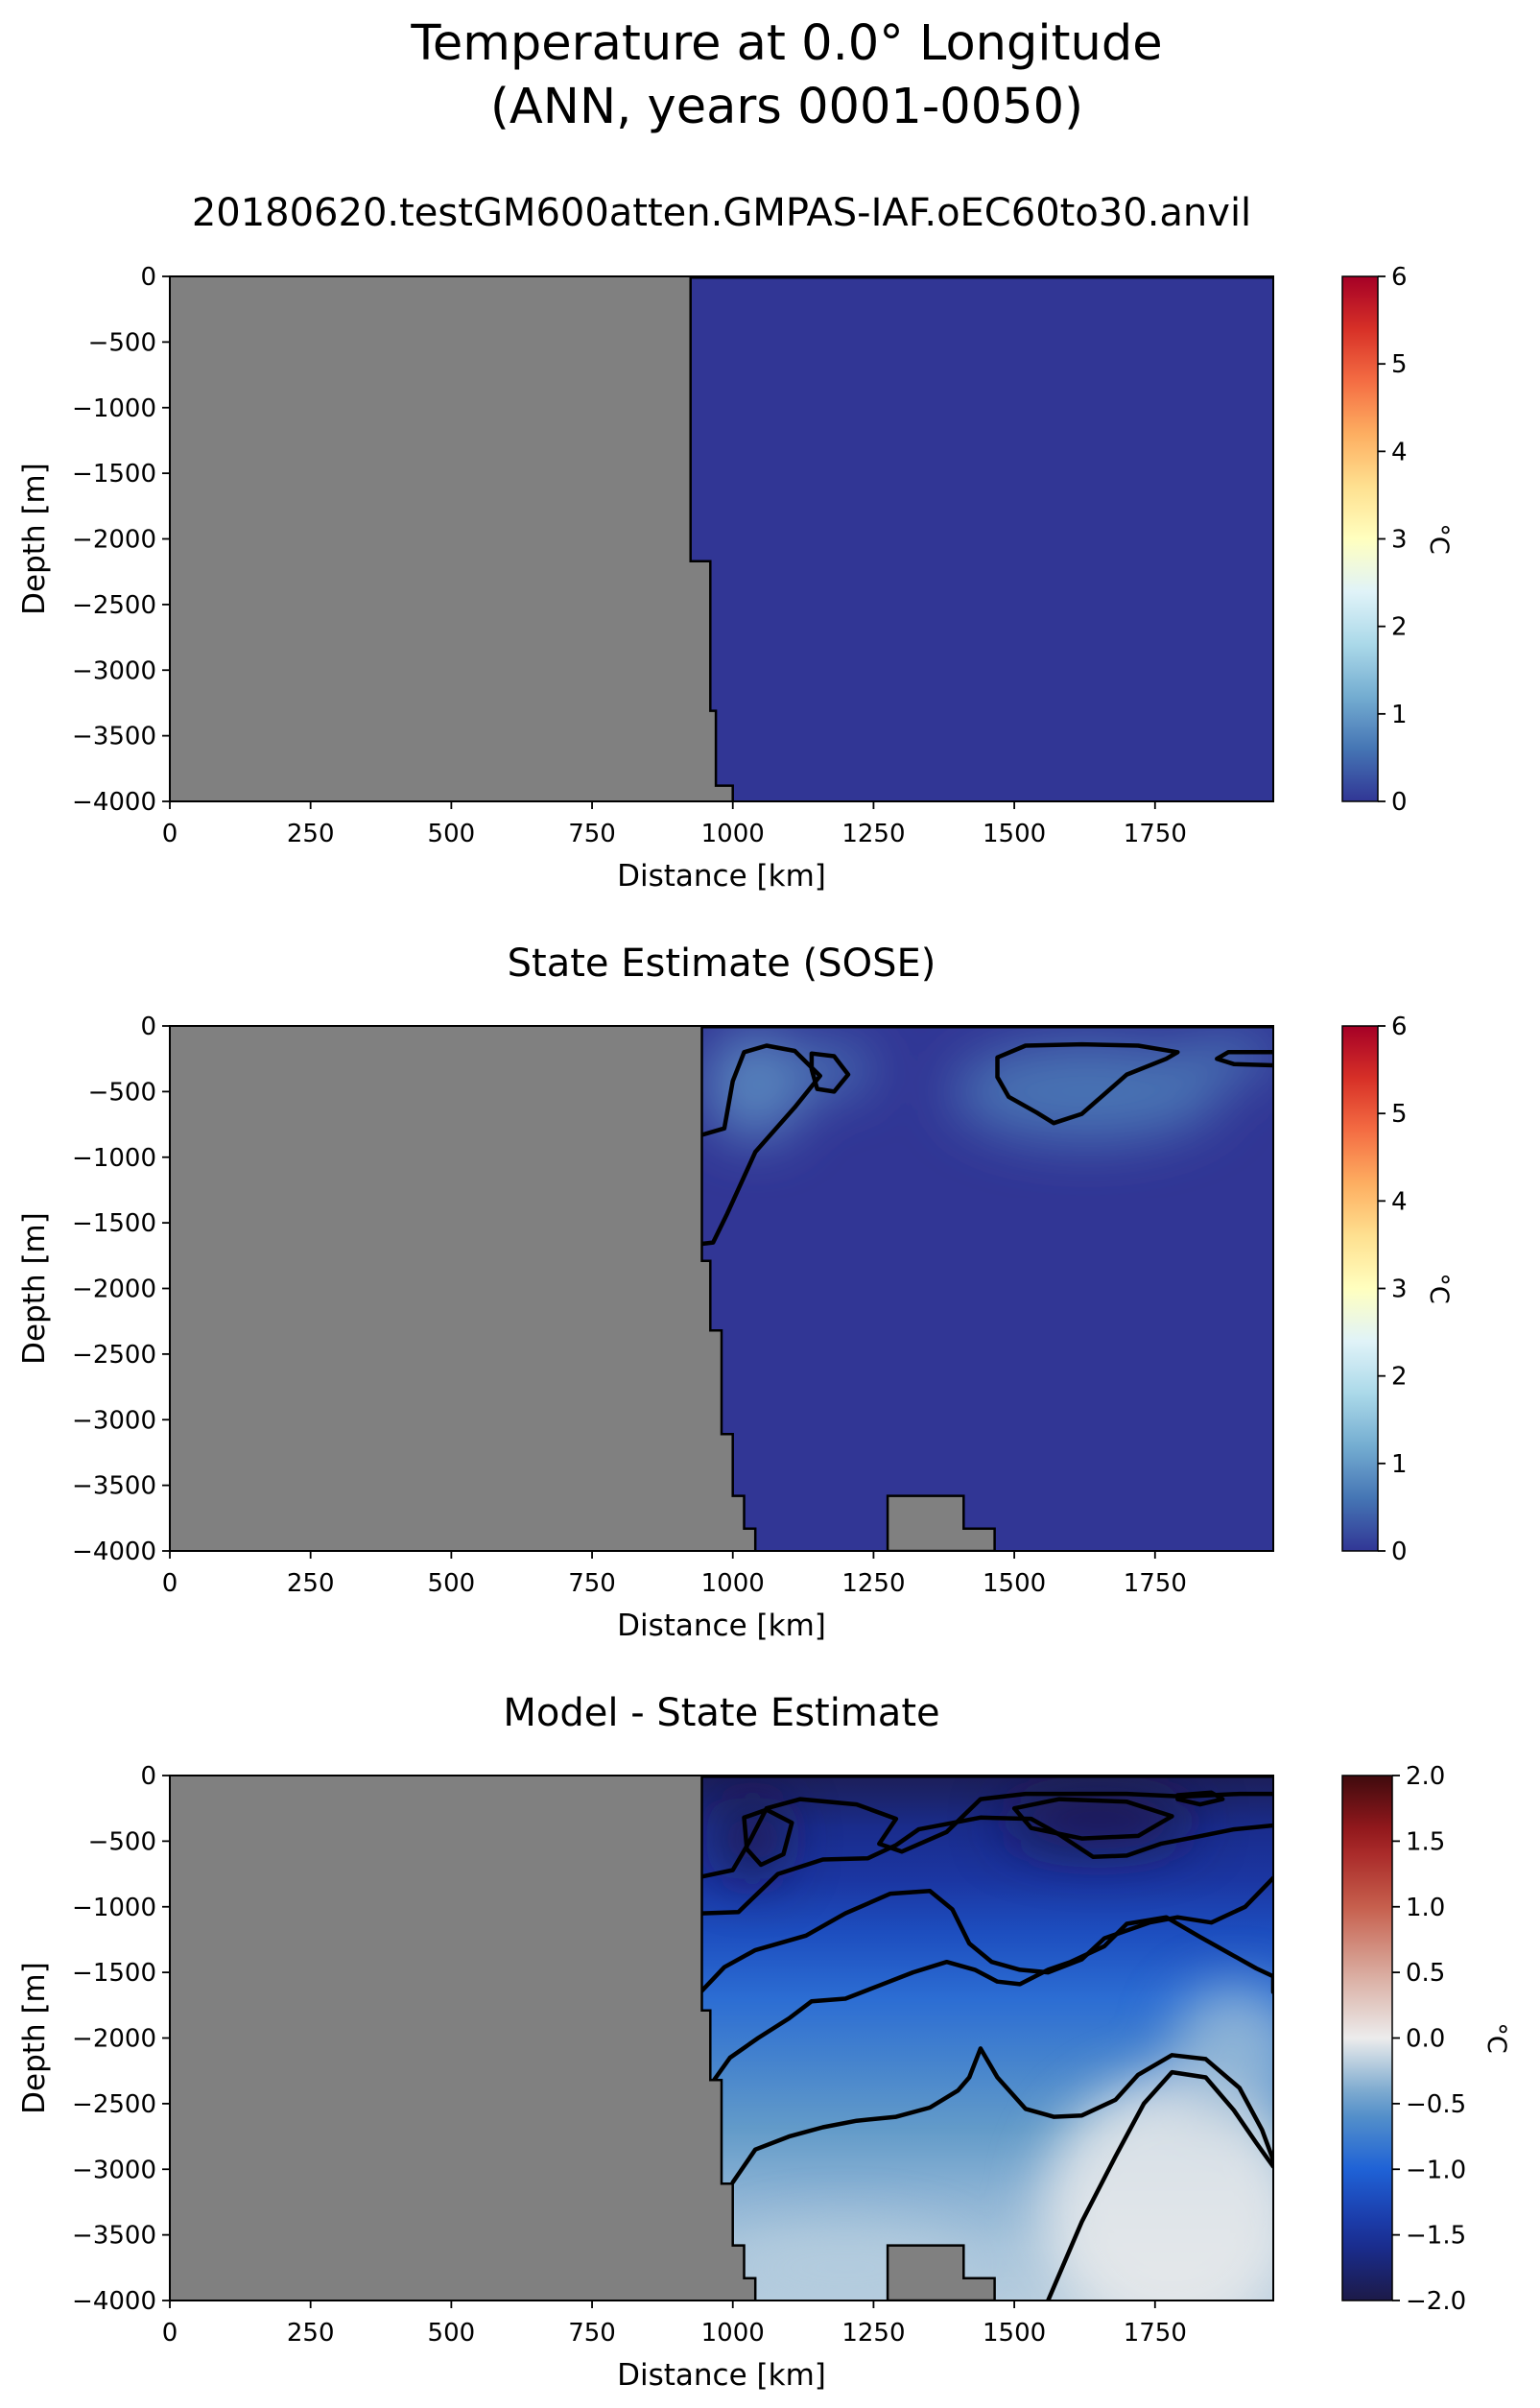 The image size is (1540, 2408). What do you see at coordinates (1425, 2039) in the screenshot?
I see `colorbar-tick-label: 0.0` at bounding box center [1425, 2039].